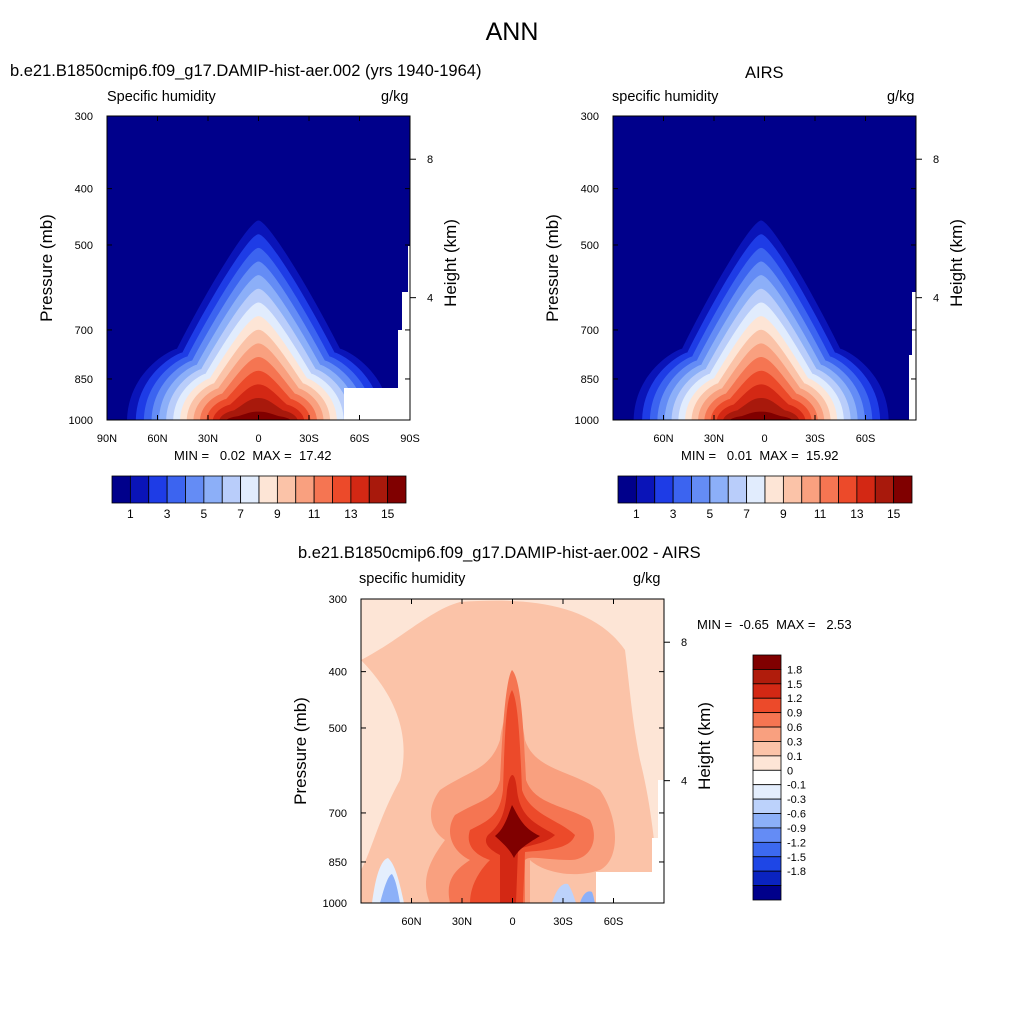 The width and height of the screenshot is (1024, 1024). Describe the element at coordinates (714, 439) in the screenshot. I see `lat-tick-label: 30N` at that location.